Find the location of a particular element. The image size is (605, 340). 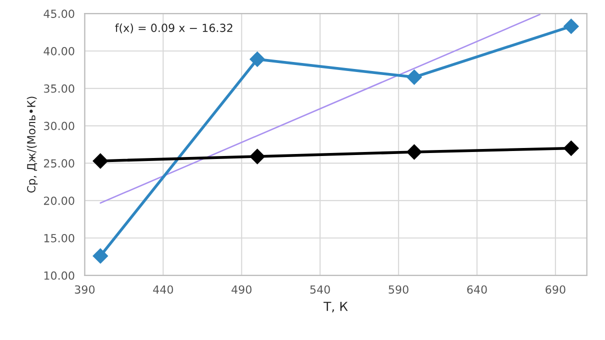

y-tick-label: 40.00 is located at coordinates (59, 51).